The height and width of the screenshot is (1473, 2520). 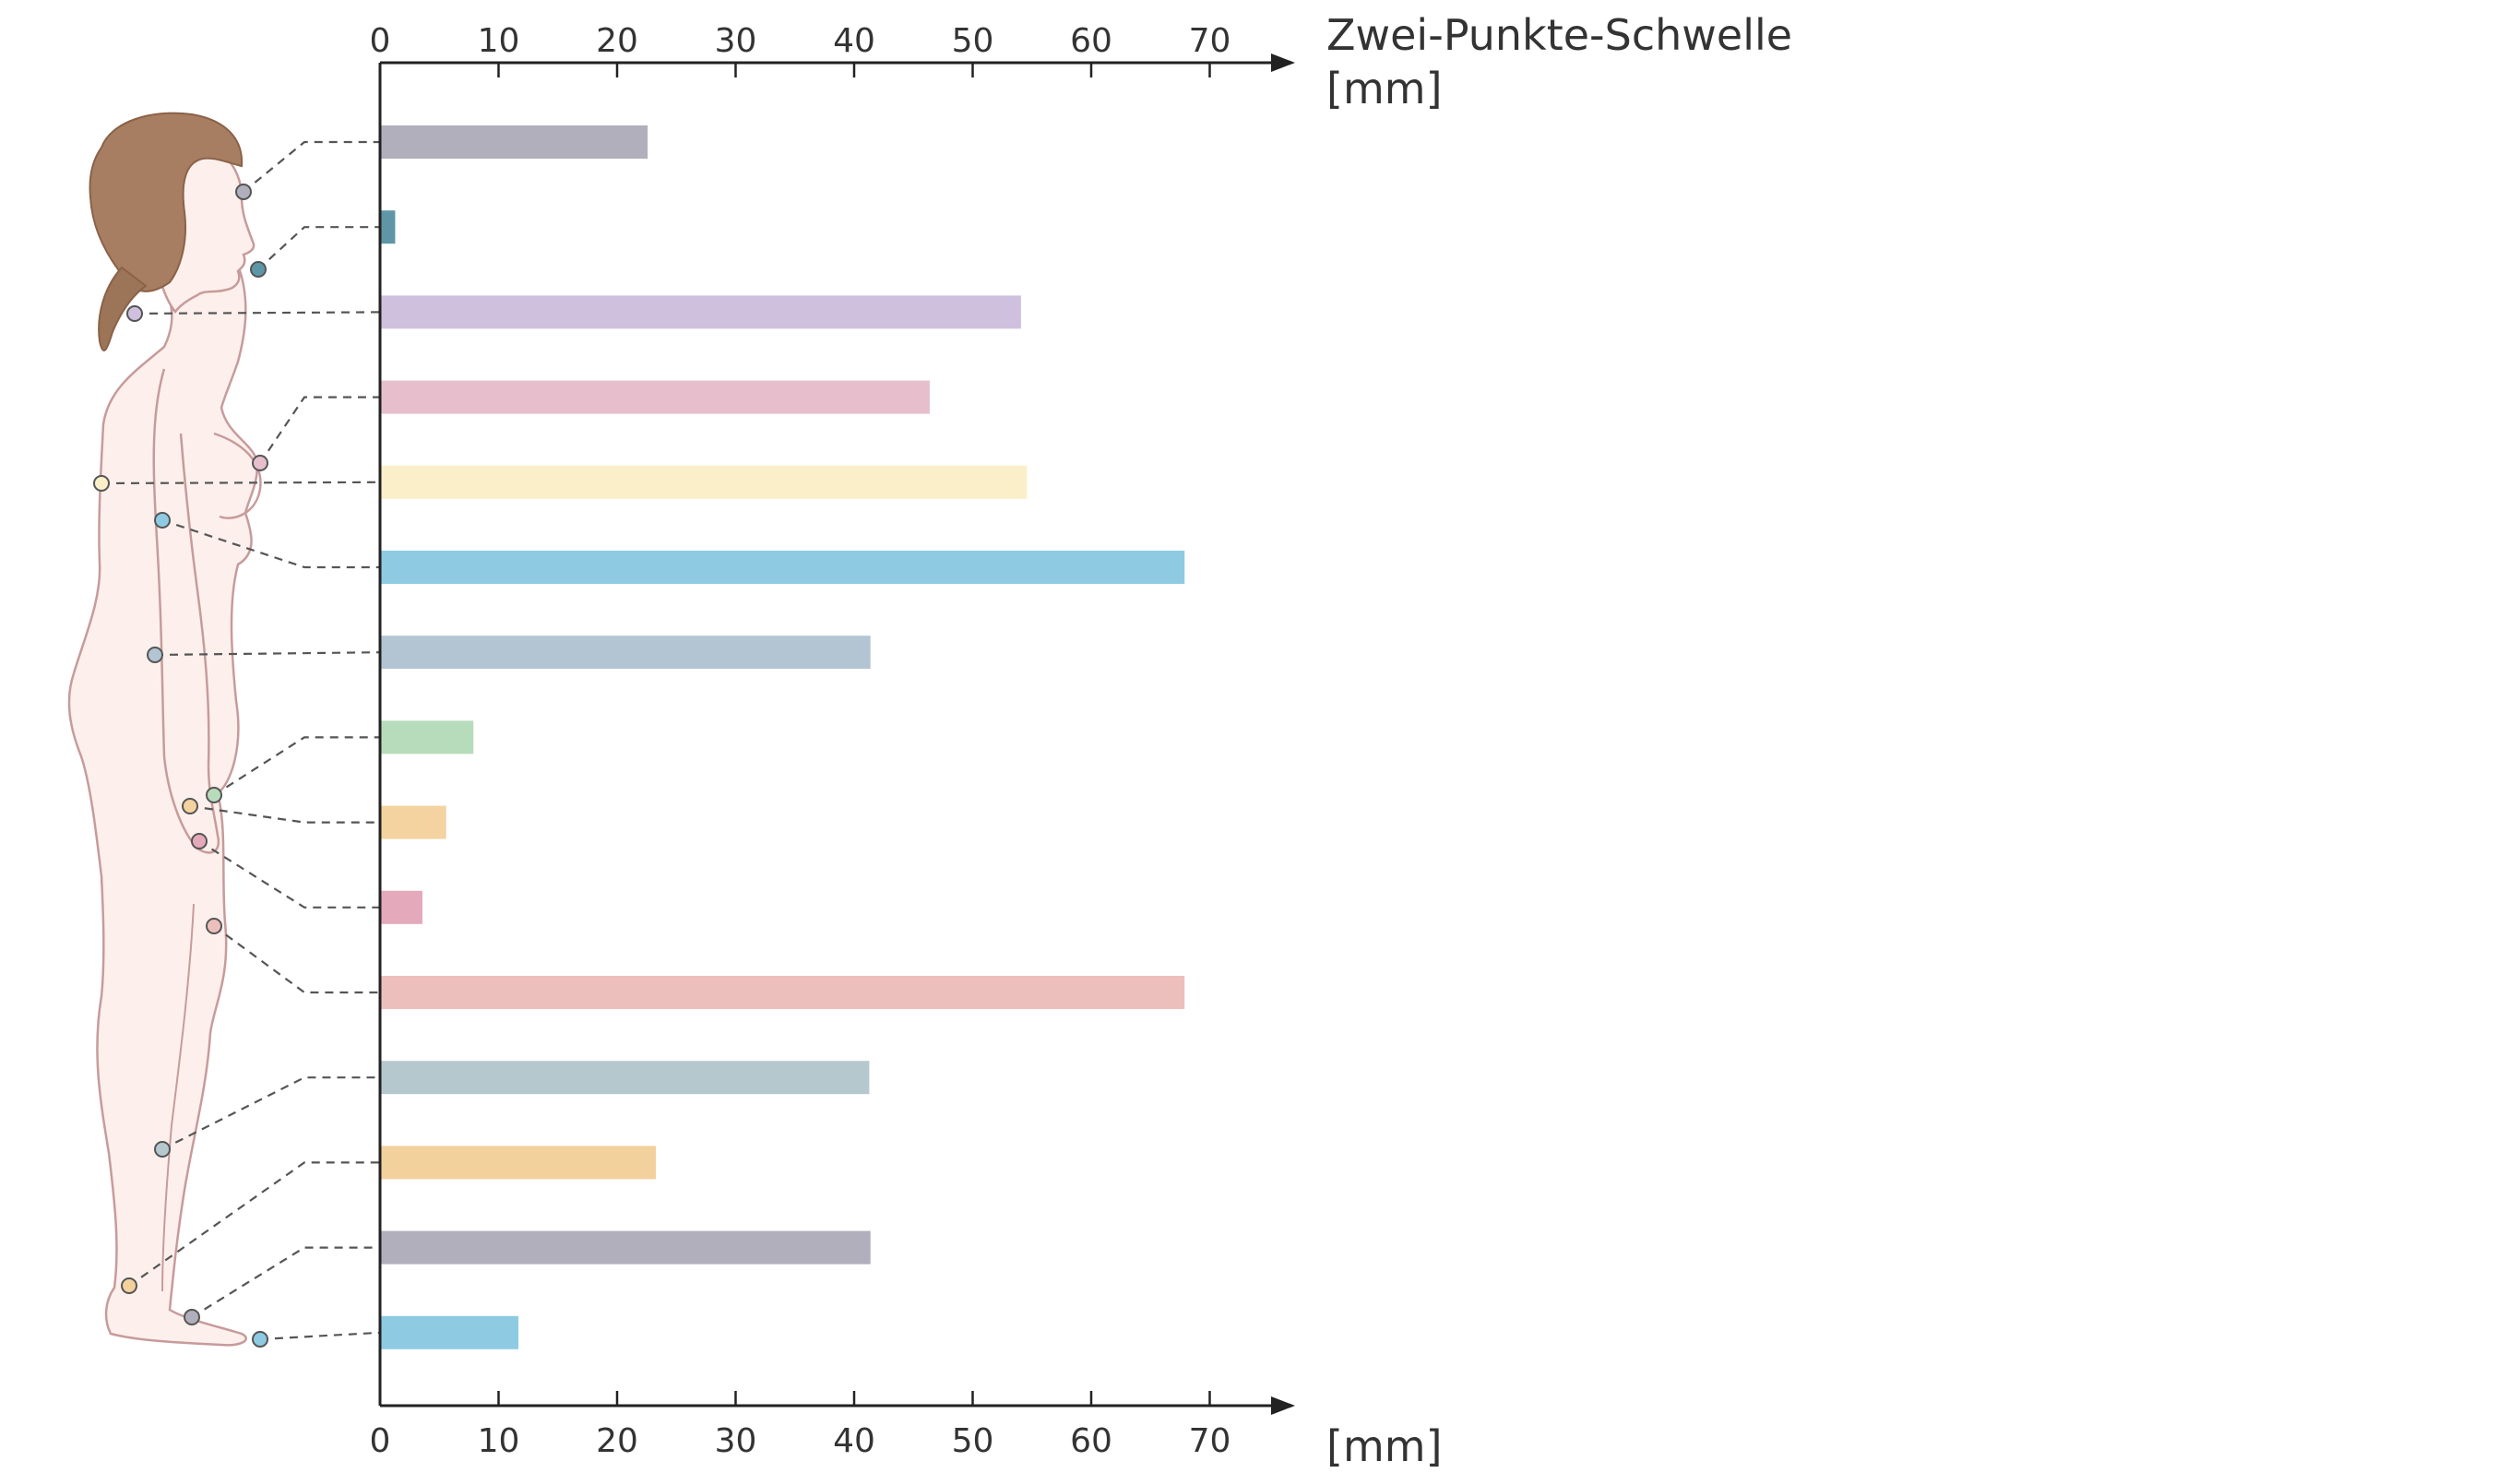 What do you see at coordinates (1210, 41) in the screenshot?
I see `top-tick-label: 70` at bounding box center [1210, 41].